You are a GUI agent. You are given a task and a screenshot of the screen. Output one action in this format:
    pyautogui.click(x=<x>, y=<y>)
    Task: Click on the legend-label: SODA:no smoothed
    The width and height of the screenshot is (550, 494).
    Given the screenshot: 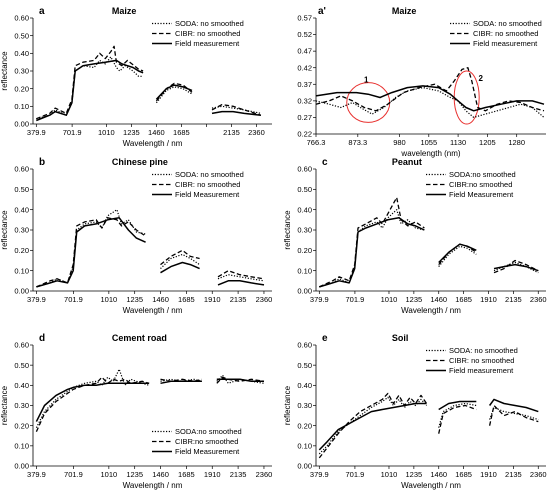 What is the action you would take?
    pyautogui.click(x=482, y=174)
    